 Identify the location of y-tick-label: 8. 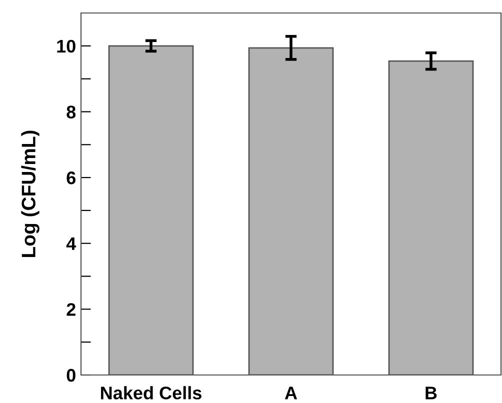
(71, 112).